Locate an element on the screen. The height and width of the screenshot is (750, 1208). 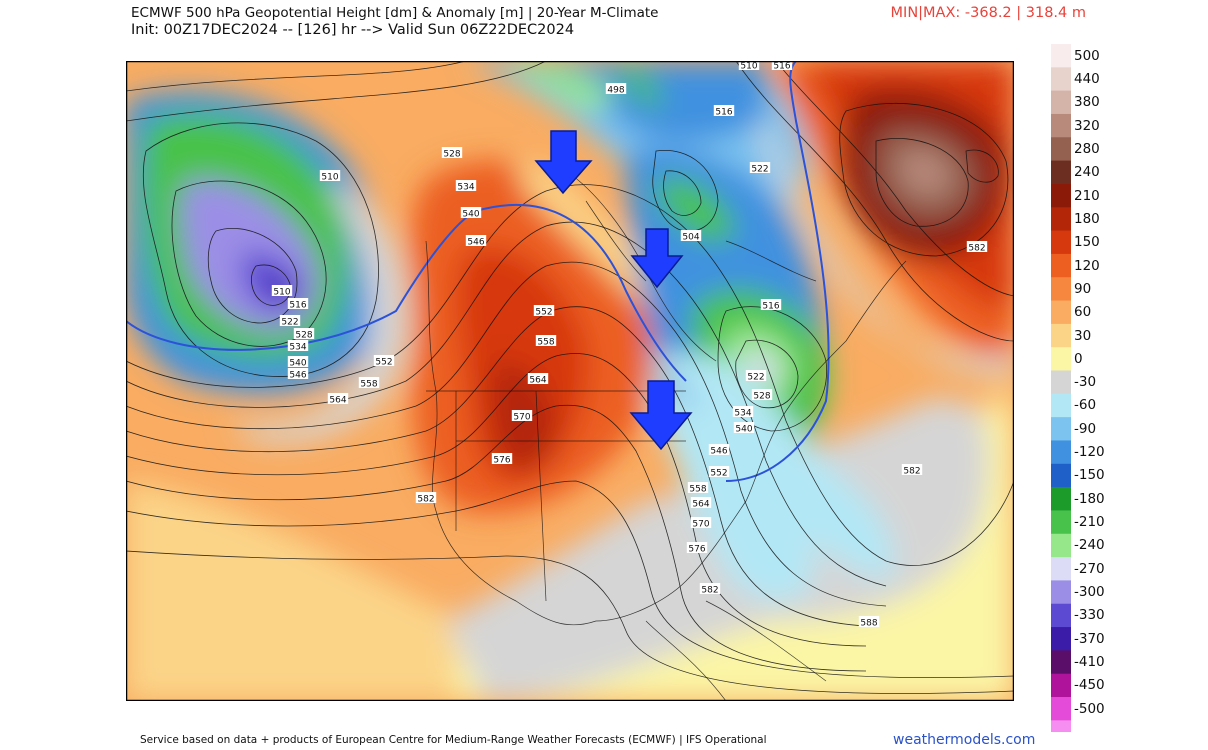
contour-label: 570 is located at coordinates (522, 416).